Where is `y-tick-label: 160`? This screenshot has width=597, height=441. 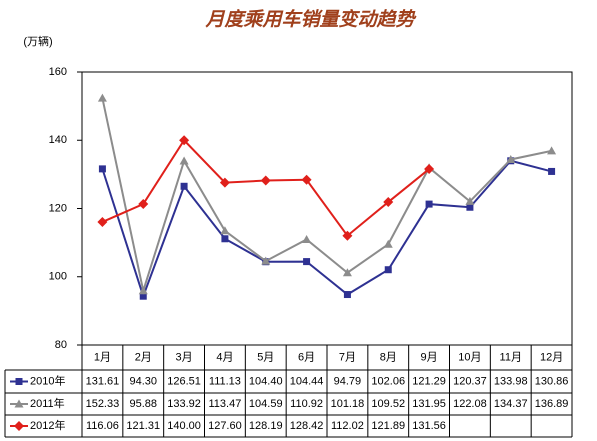 y-tick-label: 160 is located at coordinates (58, 72).